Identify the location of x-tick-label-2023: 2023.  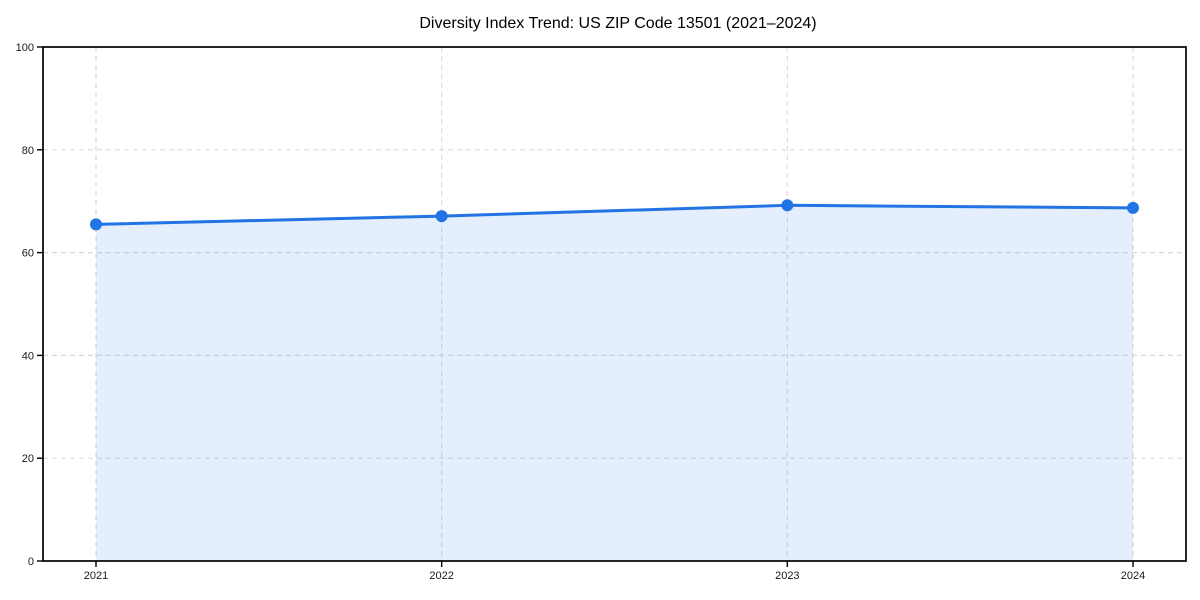
(787, 576).